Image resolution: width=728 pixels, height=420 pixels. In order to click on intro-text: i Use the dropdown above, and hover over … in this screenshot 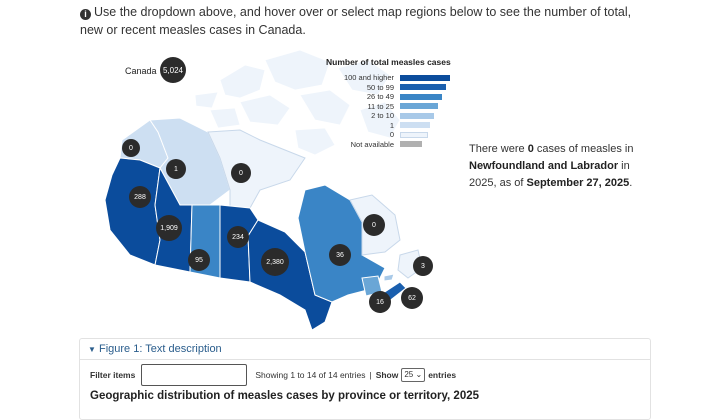, I will do `click(356, 21)`.